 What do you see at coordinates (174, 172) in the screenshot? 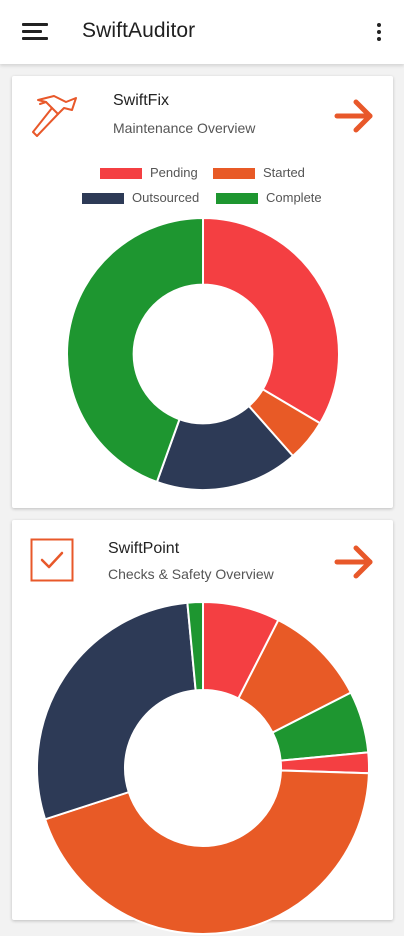
I see `legend-label: Pending` at bounding box center [174, 172].